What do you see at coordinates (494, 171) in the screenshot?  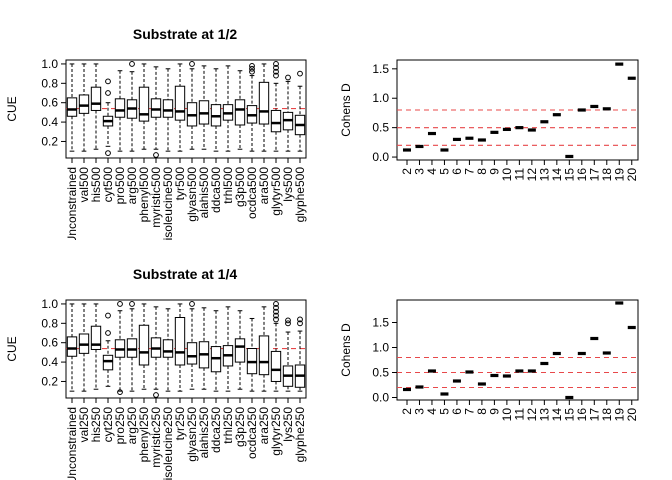 I see `x-tick-label: 9` at bounding box center [494, 171].